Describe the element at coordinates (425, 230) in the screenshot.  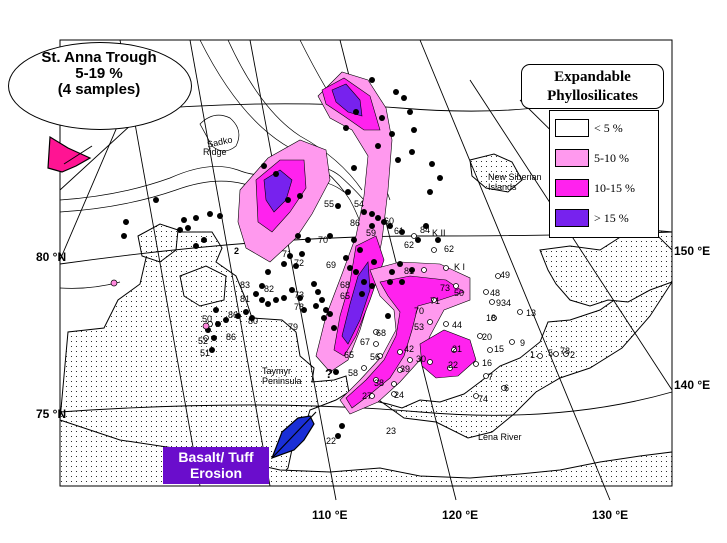
I see `svg-text: 84` at that location.